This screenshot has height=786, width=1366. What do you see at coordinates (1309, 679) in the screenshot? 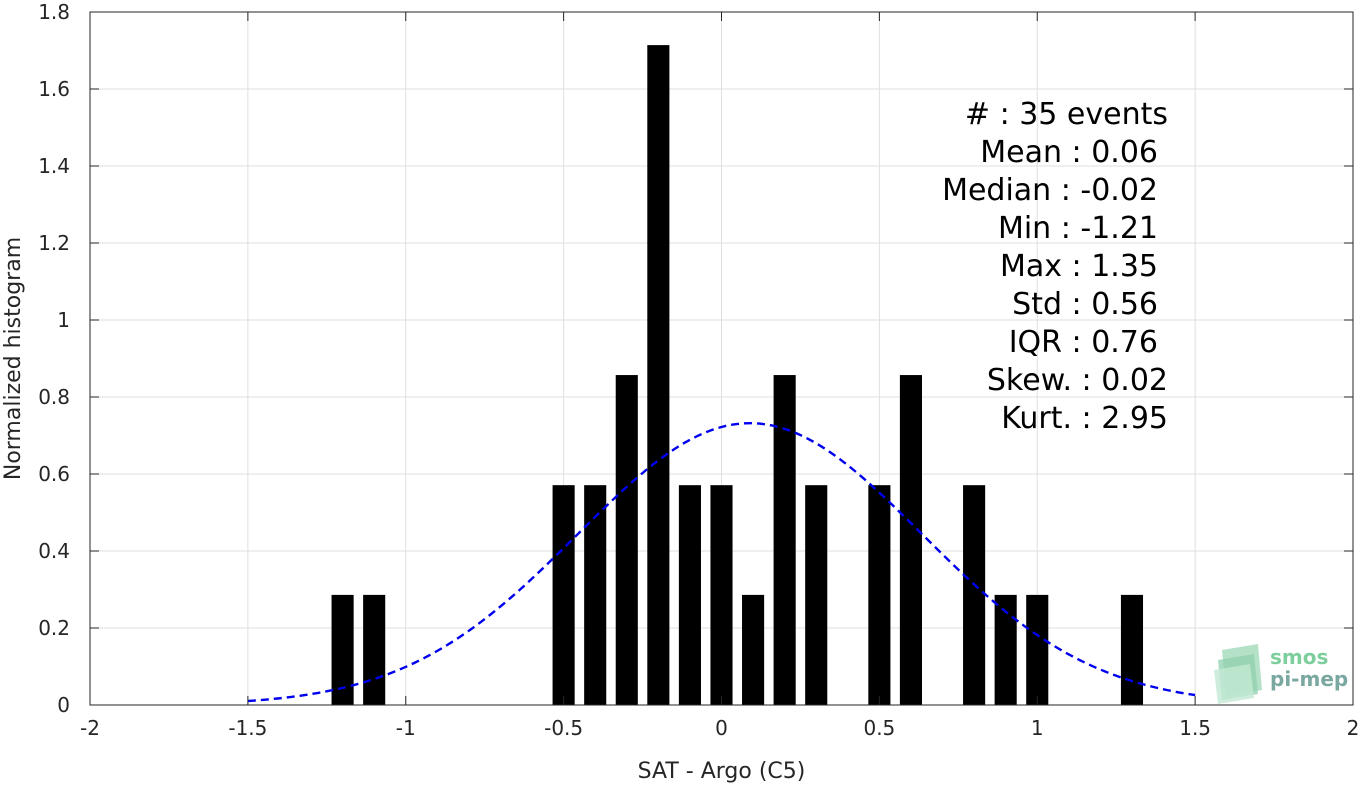
I see `logo-text-pimep: pi-mep` at bounding box center [1309, 679].